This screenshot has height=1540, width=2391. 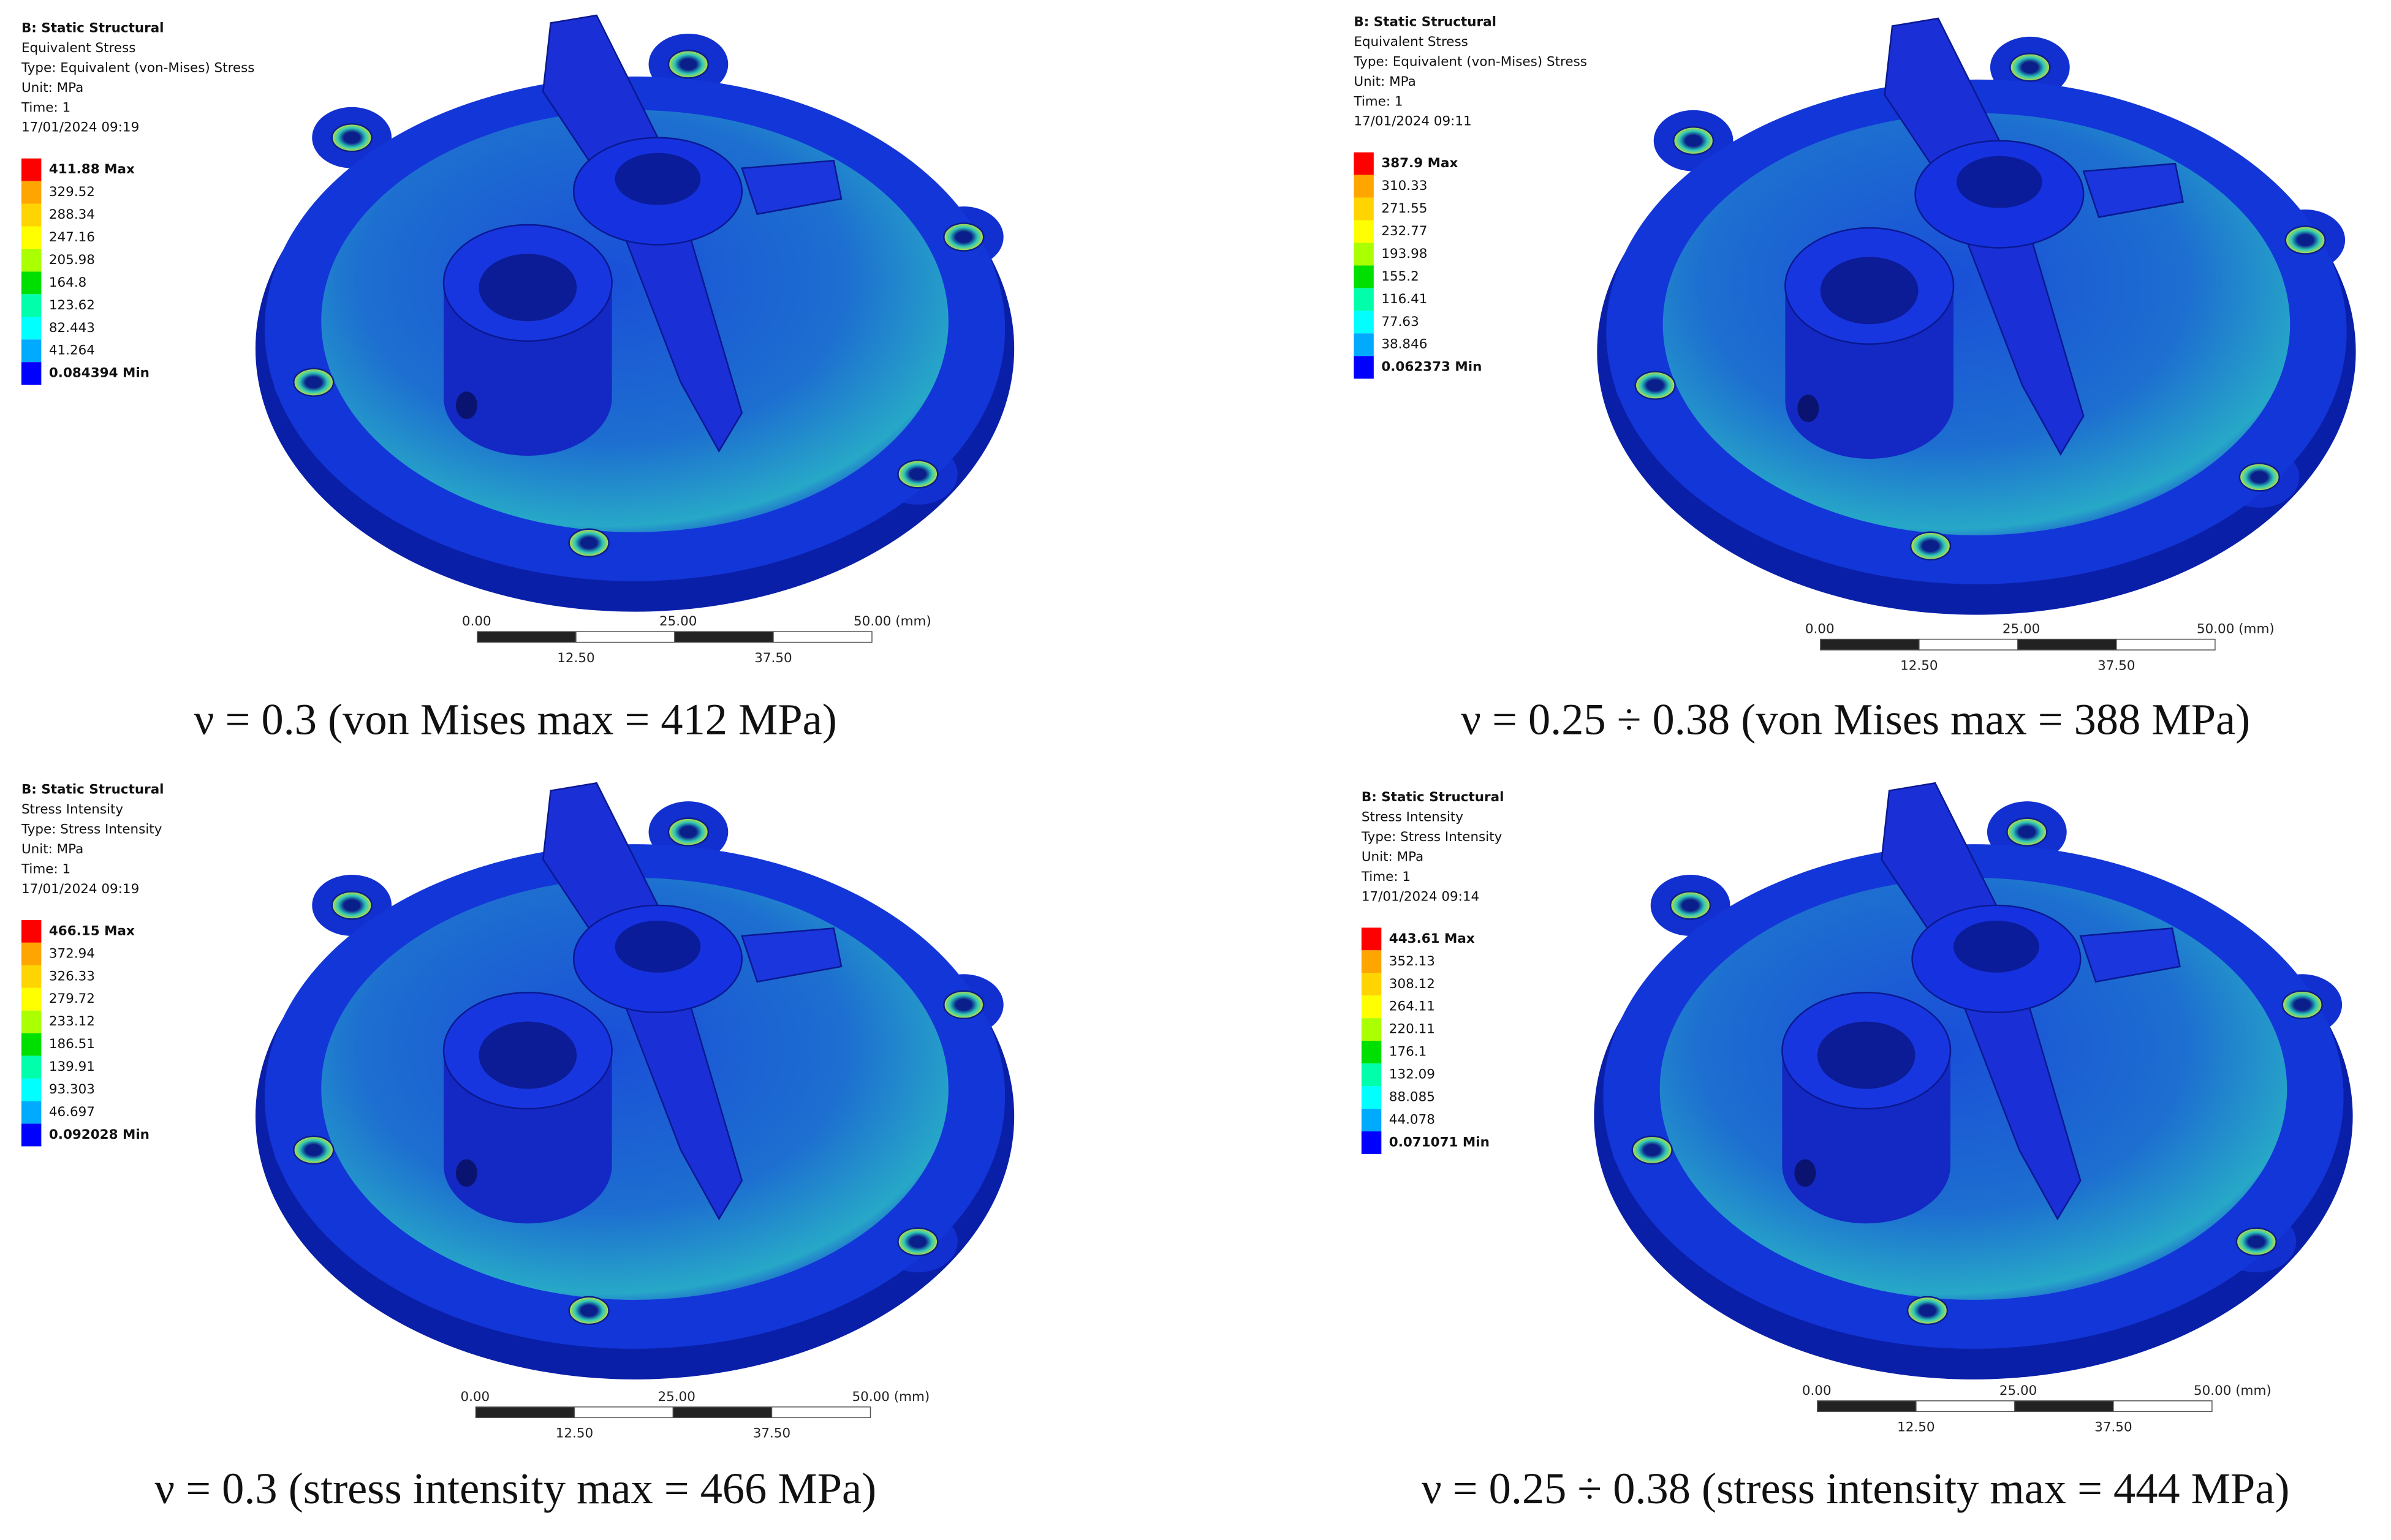 What do you see at coordinates (1411, 42) in the screenshot?
I see `header-line: Equivalent Stress` at bounding box center [1411, 42].